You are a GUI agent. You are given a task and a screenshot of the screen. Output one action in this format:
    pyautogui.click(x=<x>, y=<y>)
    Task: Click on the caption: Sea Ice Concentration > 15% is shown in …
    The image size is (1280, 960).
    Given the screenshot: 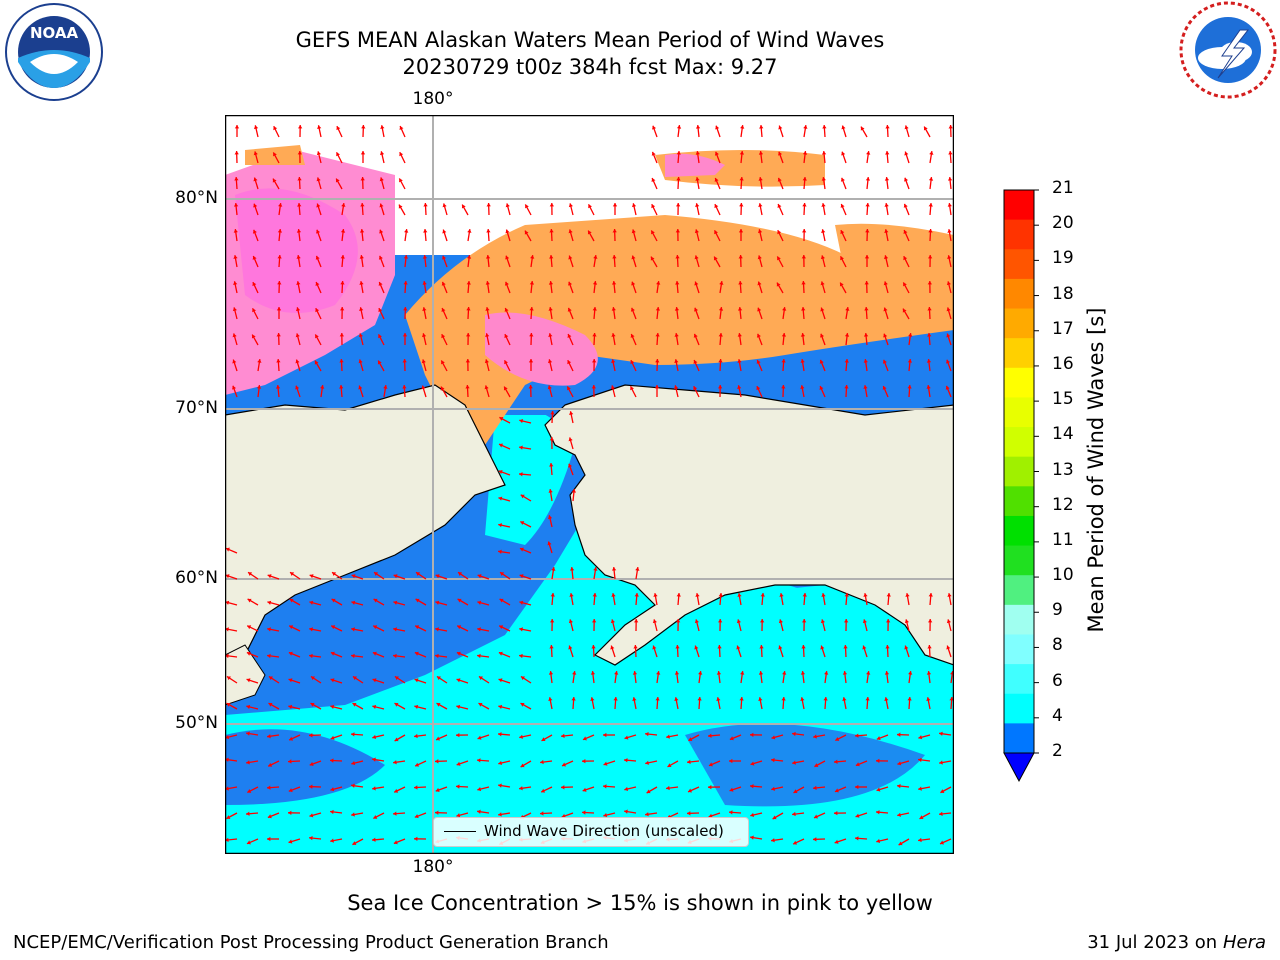 What is the action you would take?
    pyautogui.click(x=640, y=903)
    